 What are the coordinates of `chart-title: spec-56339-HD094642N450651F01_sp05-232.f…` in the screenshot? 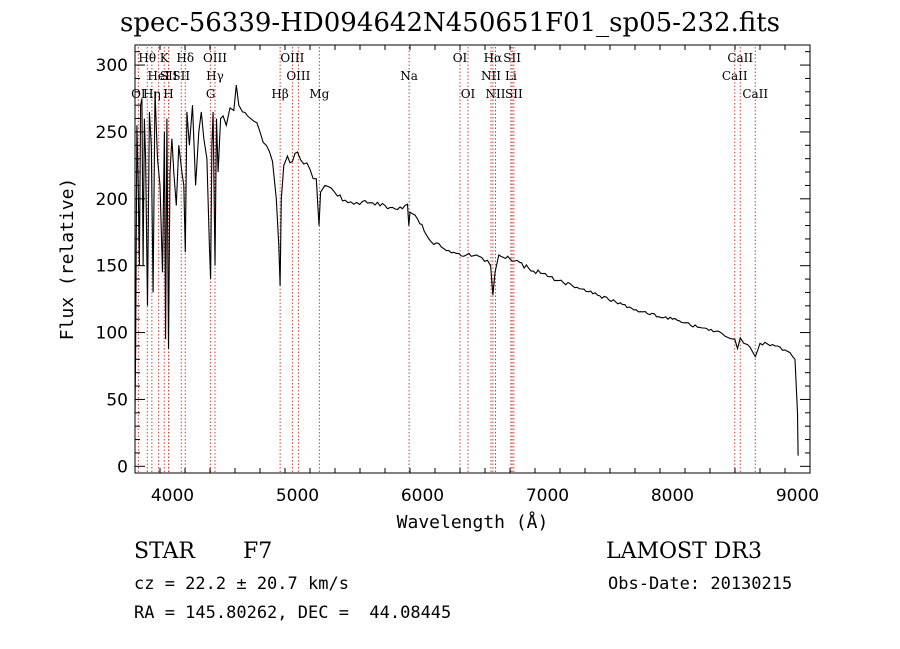 It's located at (450, 23).